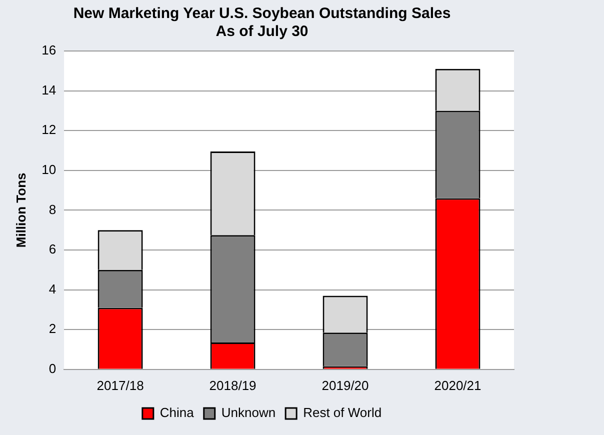  What do you see at coordinates (52, 328) in the screenshot?
I see `y-tick-label: 2` at bounding box center [52, 328].